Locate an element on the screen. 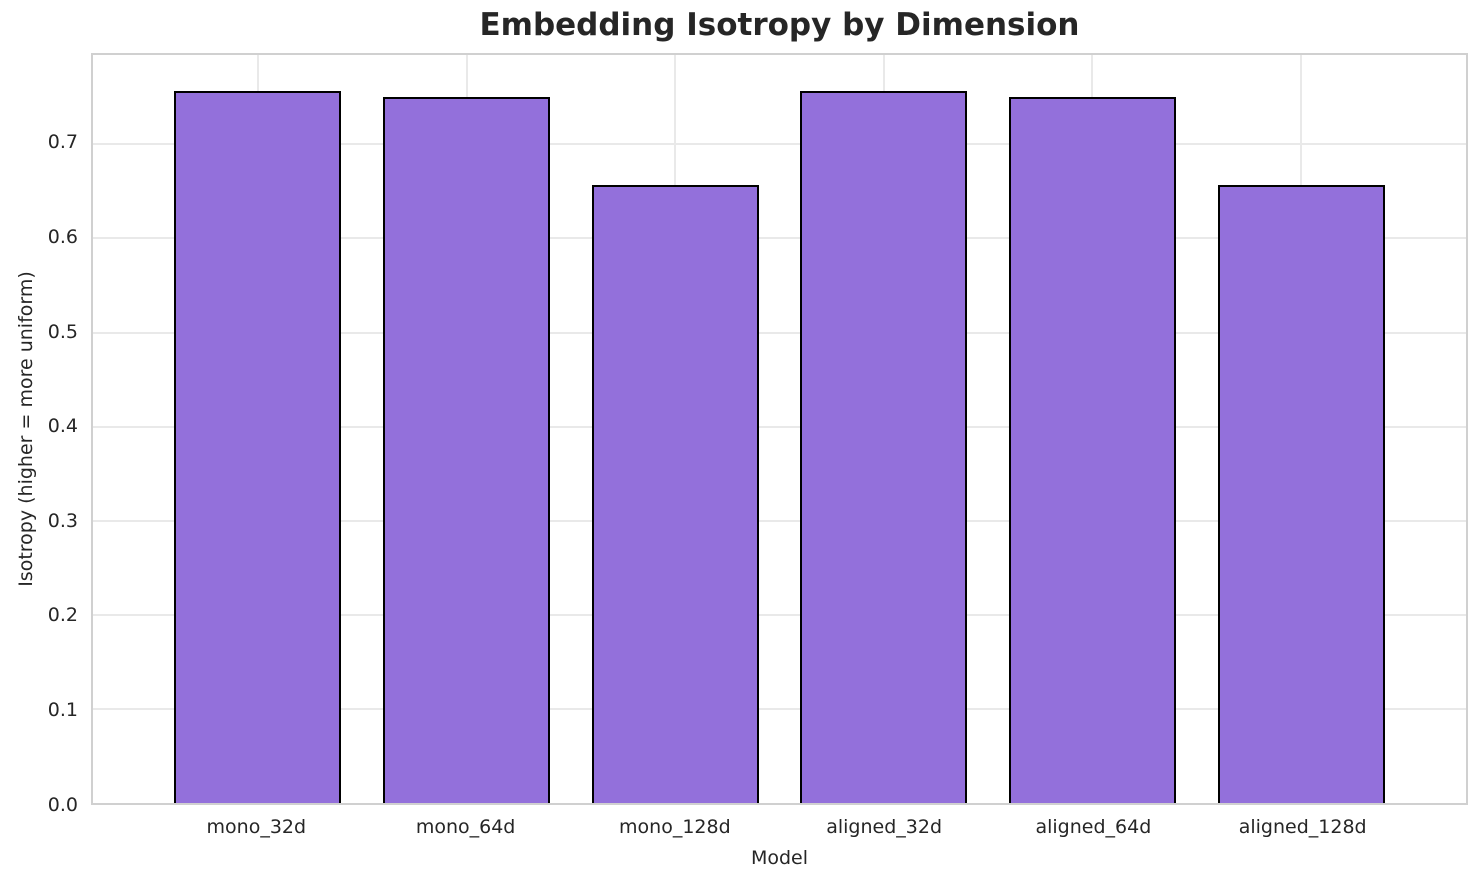  bar-mono_64d is located at coordinates (466, 450).